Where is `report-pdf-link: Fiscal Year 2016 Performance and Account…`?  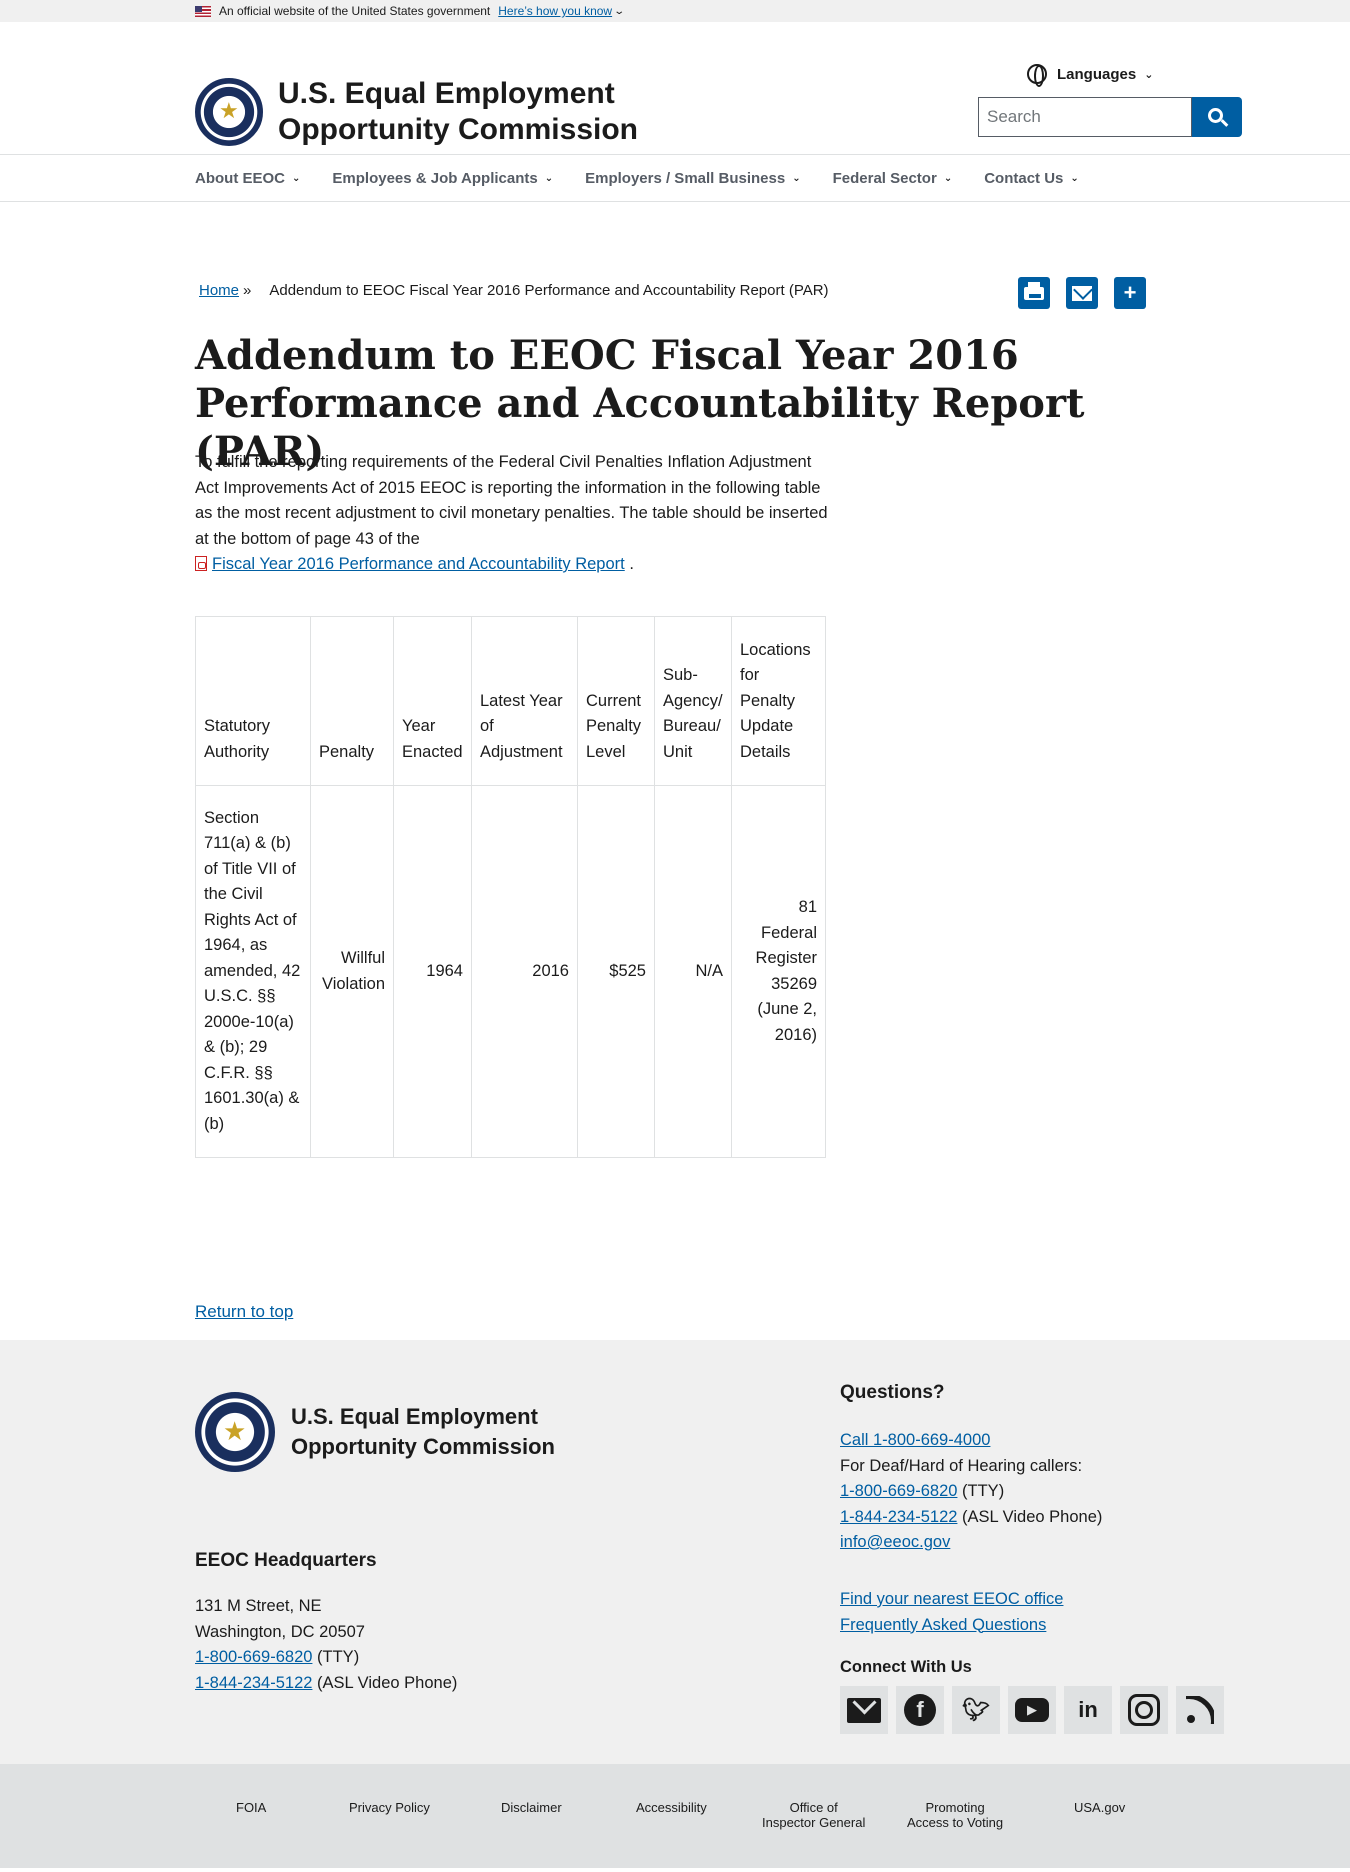 report-pdf-link: Fiscal Year 2016 Performance and Account… is located at coordinates (418, 564).